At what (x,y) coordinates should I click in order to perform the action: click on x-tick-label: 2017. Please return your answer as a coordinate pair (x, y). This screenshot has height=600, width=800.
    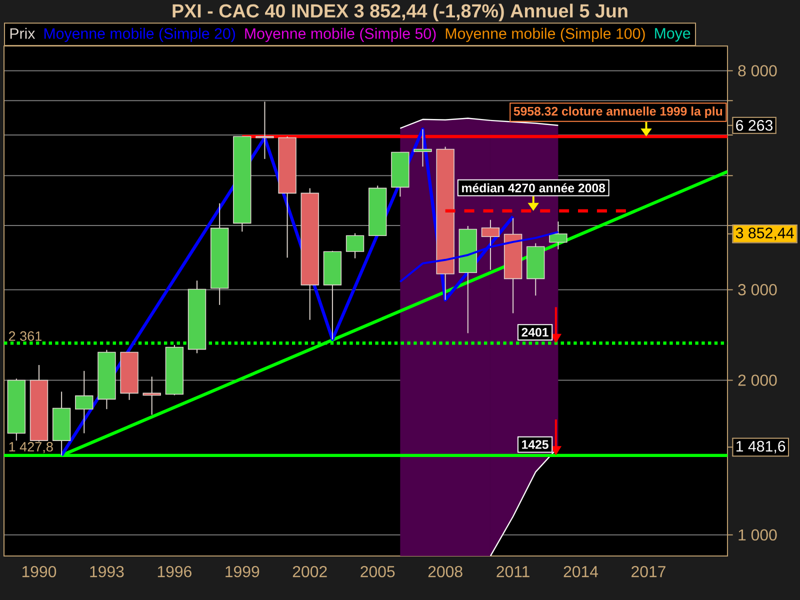
    Looking at the image, I should click on (649, 572).